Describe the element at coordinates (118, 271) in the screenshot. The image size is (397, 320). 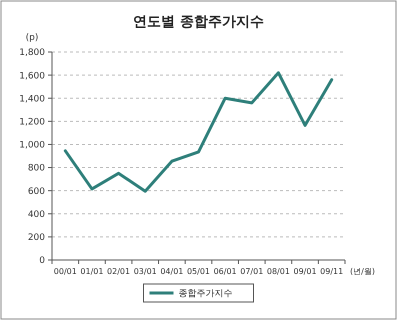
I see `x-tick-label: 02/01` at that location.